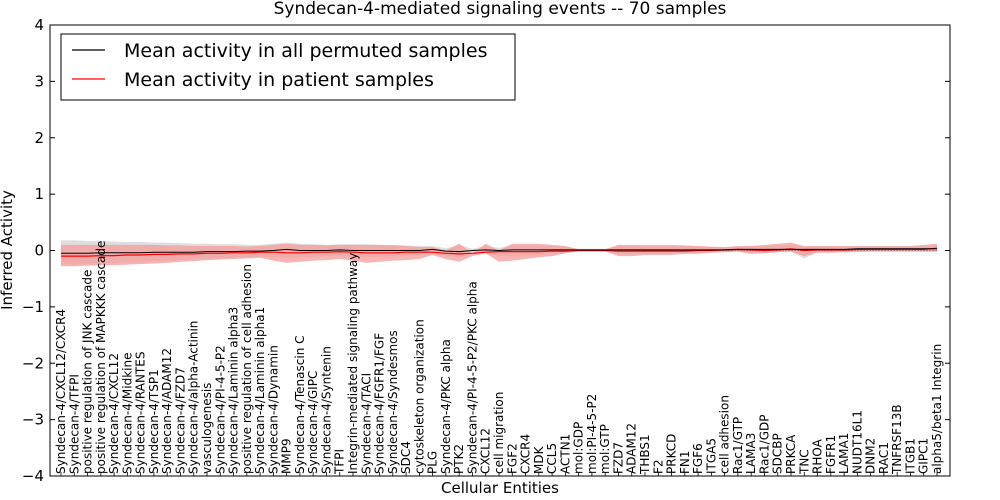  Describe the element at coordinates (433, 462) in the screenshot. I see `x-tick-label: PLG` at that location.